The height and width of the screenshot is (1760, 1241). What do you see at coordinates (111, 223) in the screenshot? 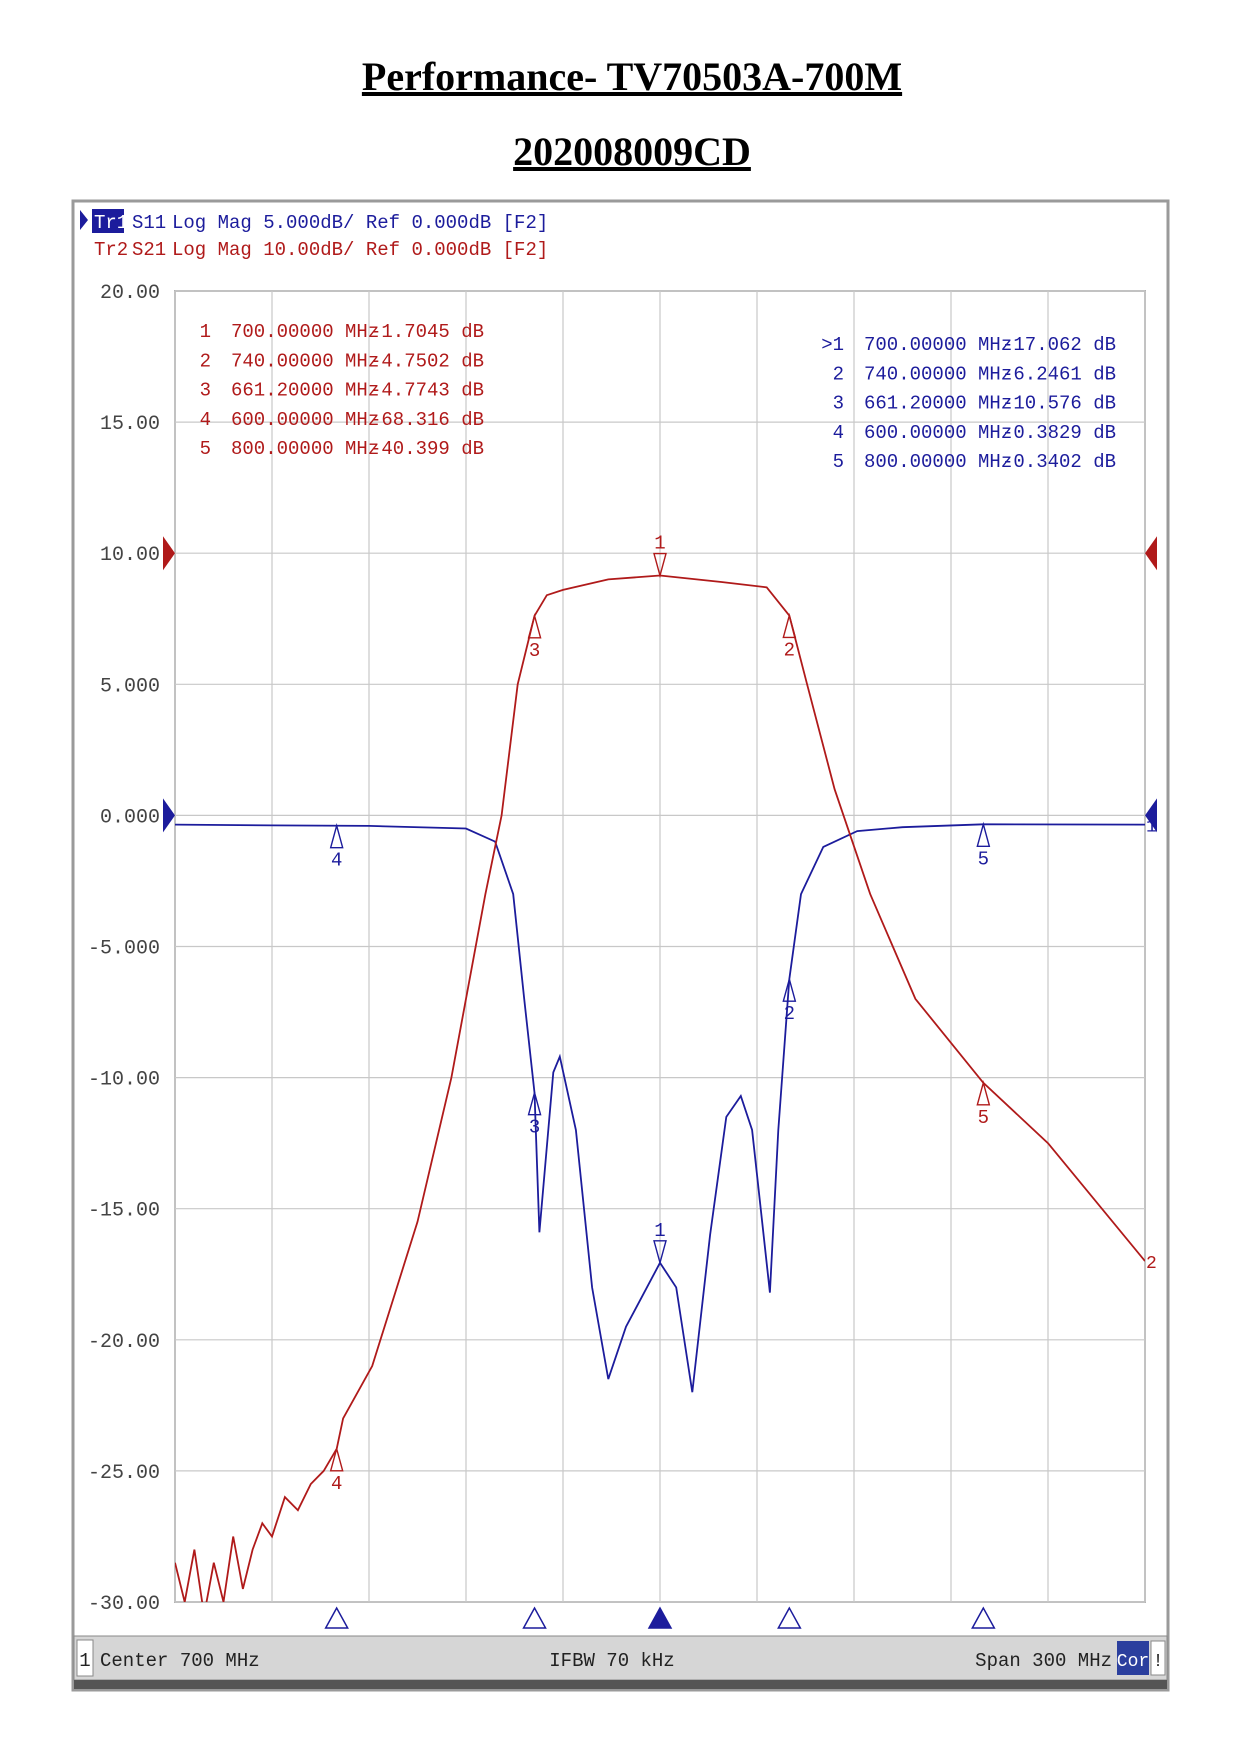
I see `trace-id: Tr1` at bounding box center [111, 223].